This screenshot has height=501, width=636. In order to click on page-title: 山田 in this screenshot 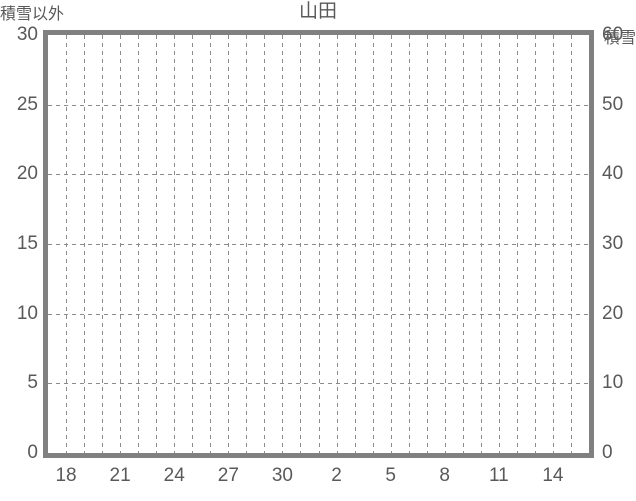, I will do `click(317, 11)`.